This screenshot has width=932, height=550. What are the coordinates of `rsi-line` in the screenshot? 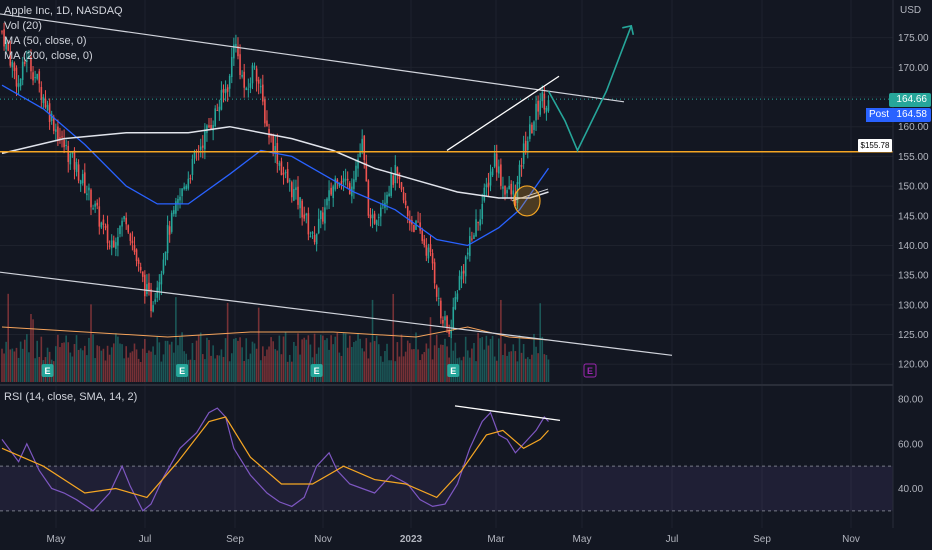 It's located at (275, 459).